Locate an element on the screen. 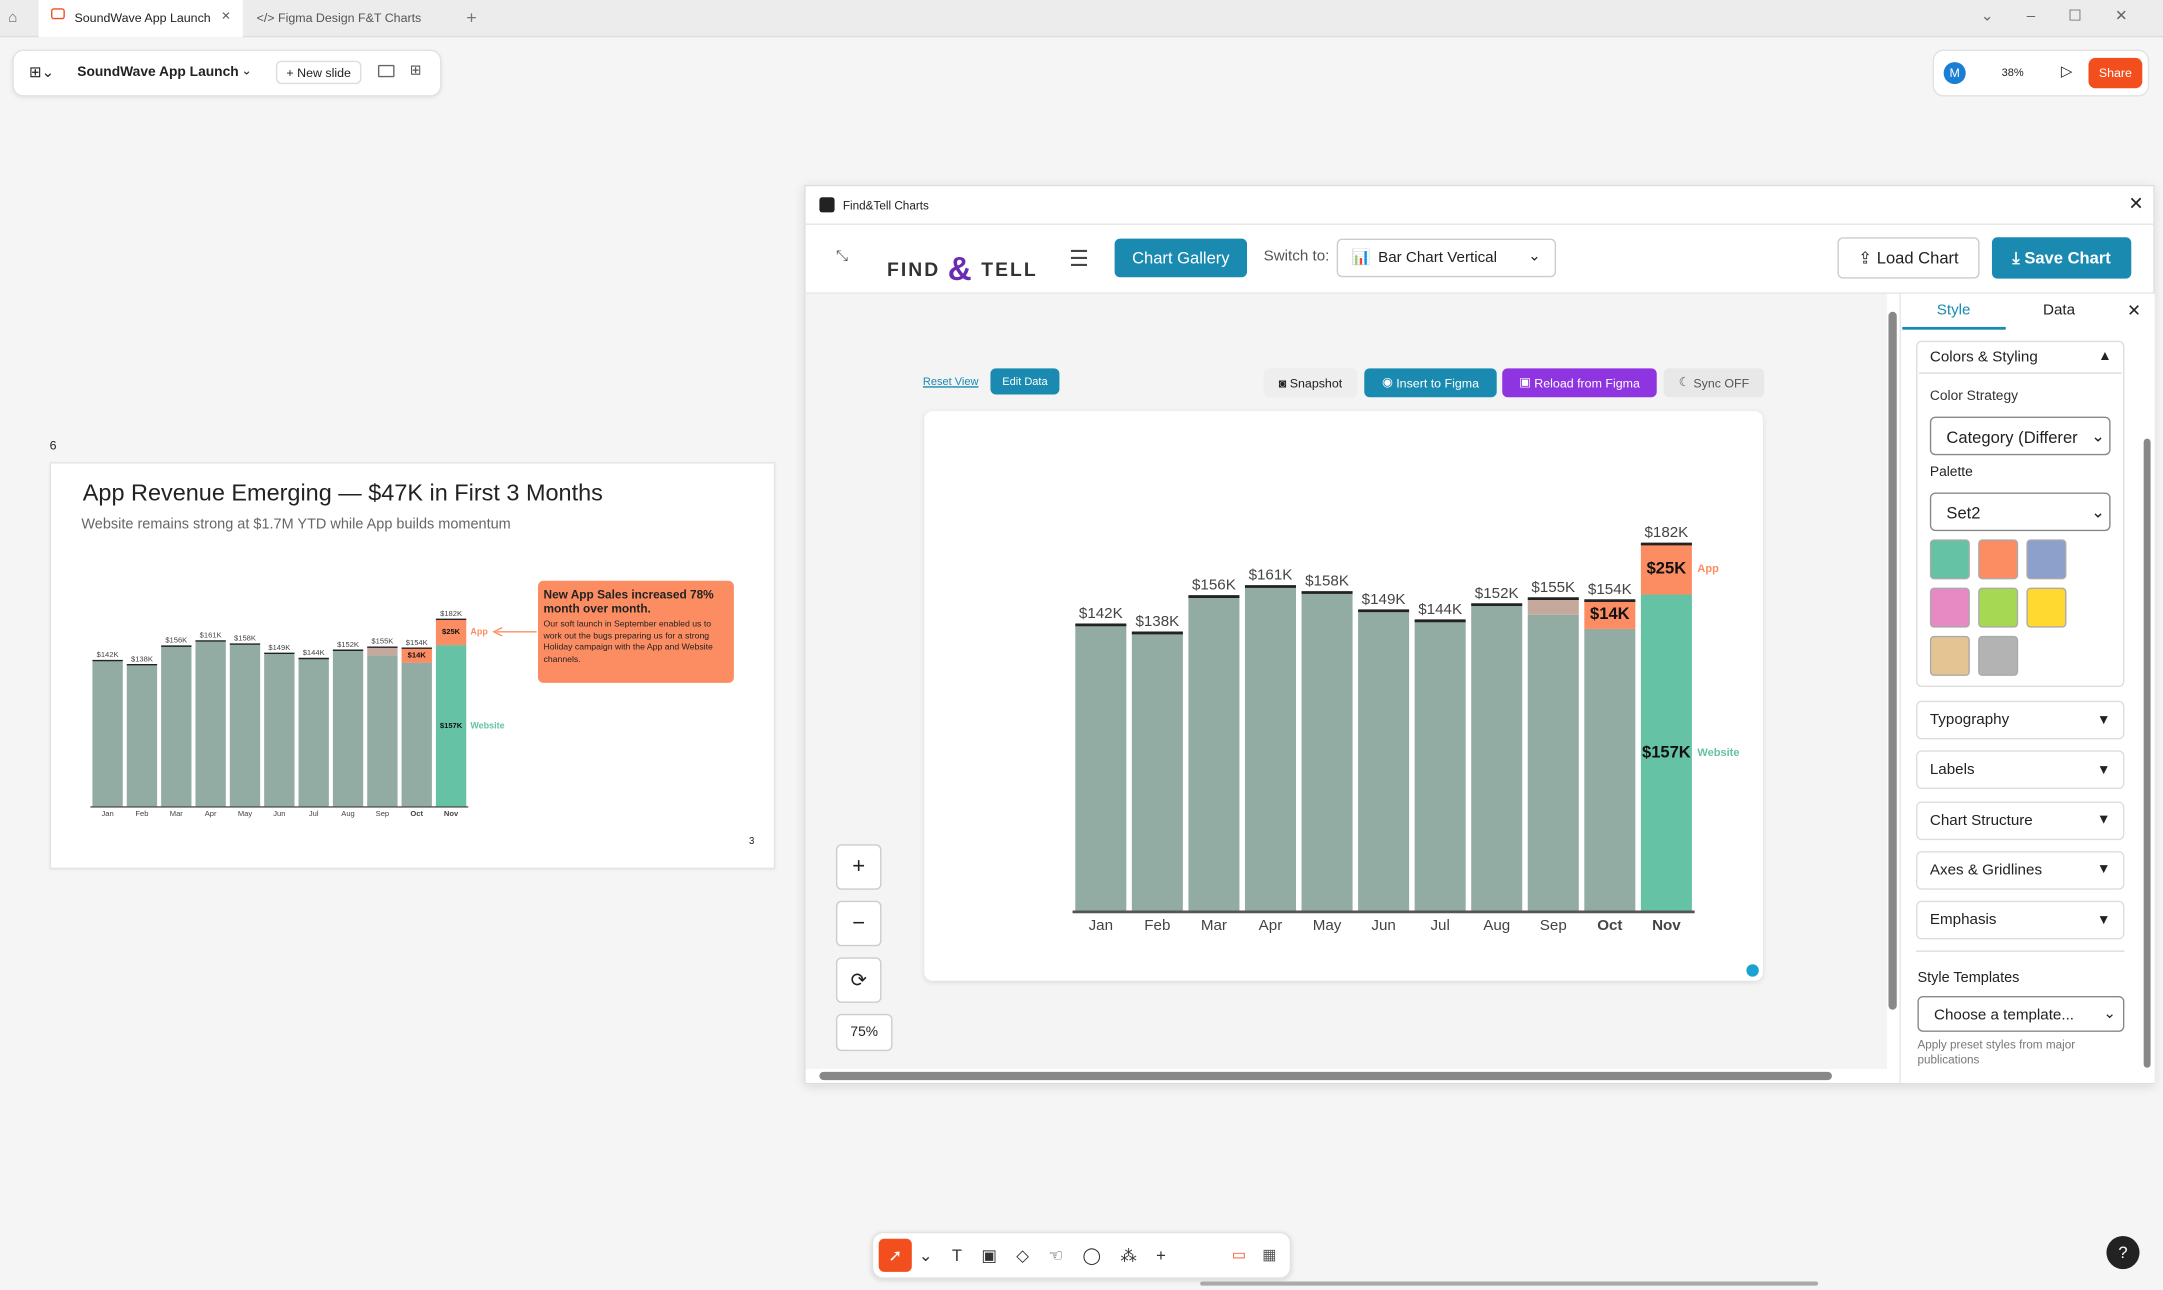 This screenshot has width=2163, height=1290. sync-label: Sync OFF is located at coordinates (1721, 382).